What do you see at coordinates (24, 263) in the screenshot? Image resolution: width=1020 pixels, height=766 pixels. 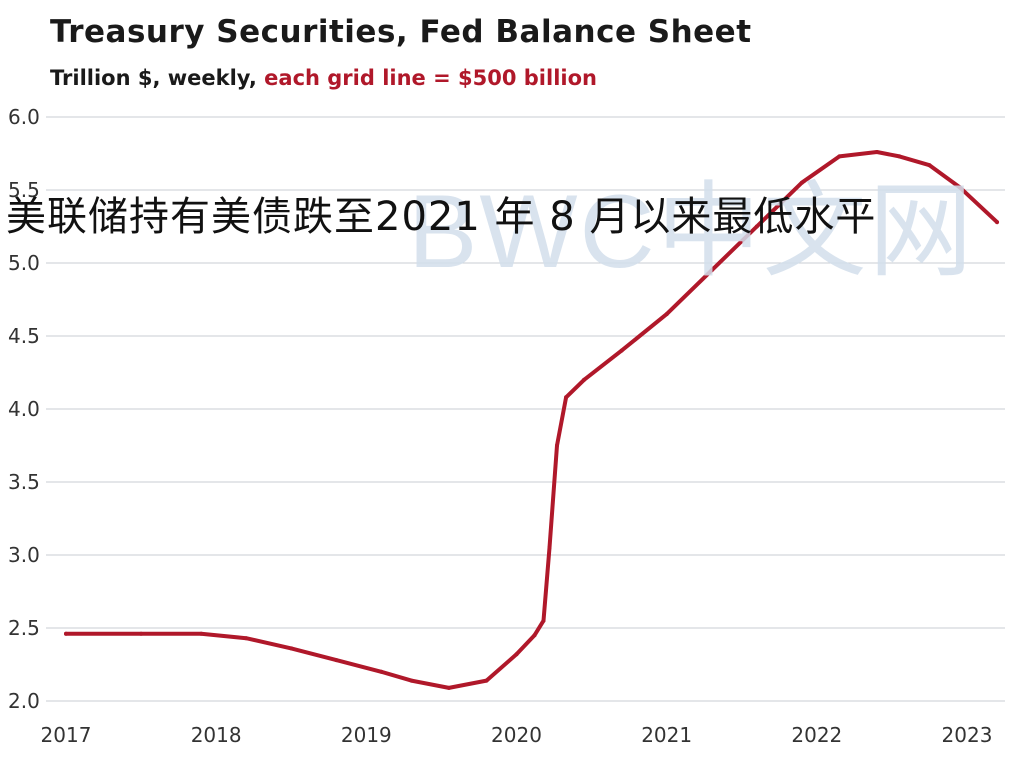 I see `y-tick-label: 5.0` at bounding box center [24, 263].